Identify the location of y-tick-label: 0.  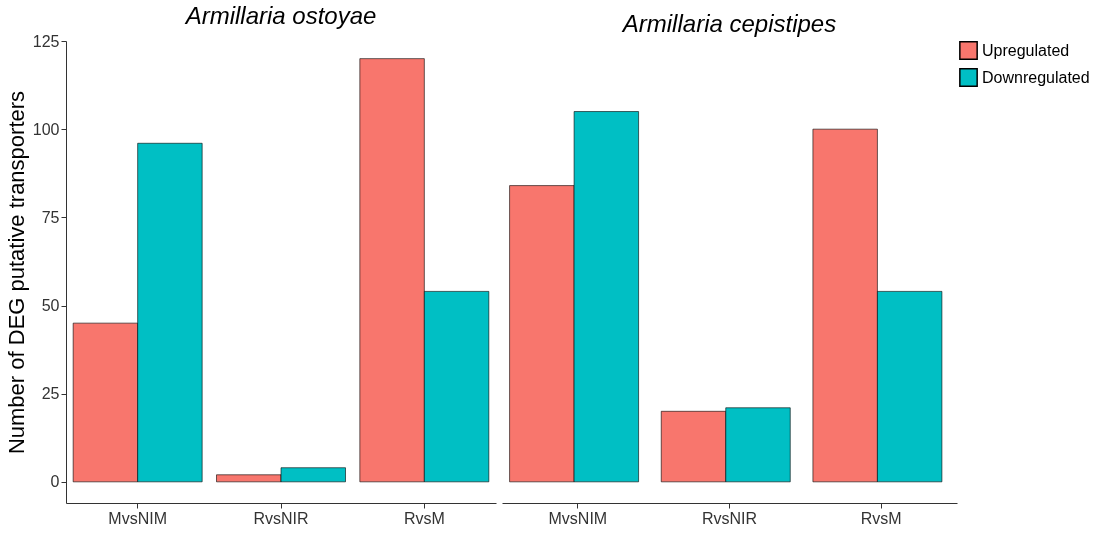
(55, 482).